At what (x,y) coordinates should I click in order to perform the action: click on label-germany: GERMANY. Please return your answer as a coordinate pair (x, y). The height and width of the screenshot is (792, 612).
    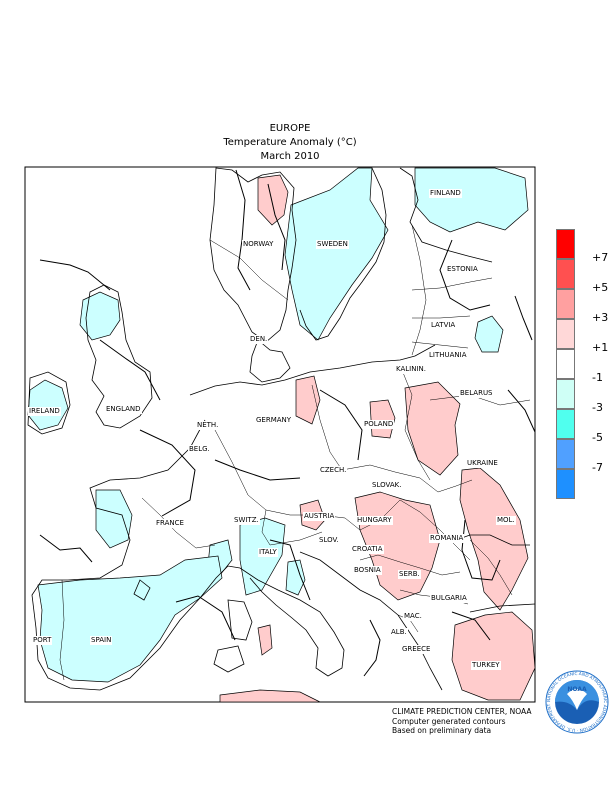
    Looking at the image, I should click on (274, 420).